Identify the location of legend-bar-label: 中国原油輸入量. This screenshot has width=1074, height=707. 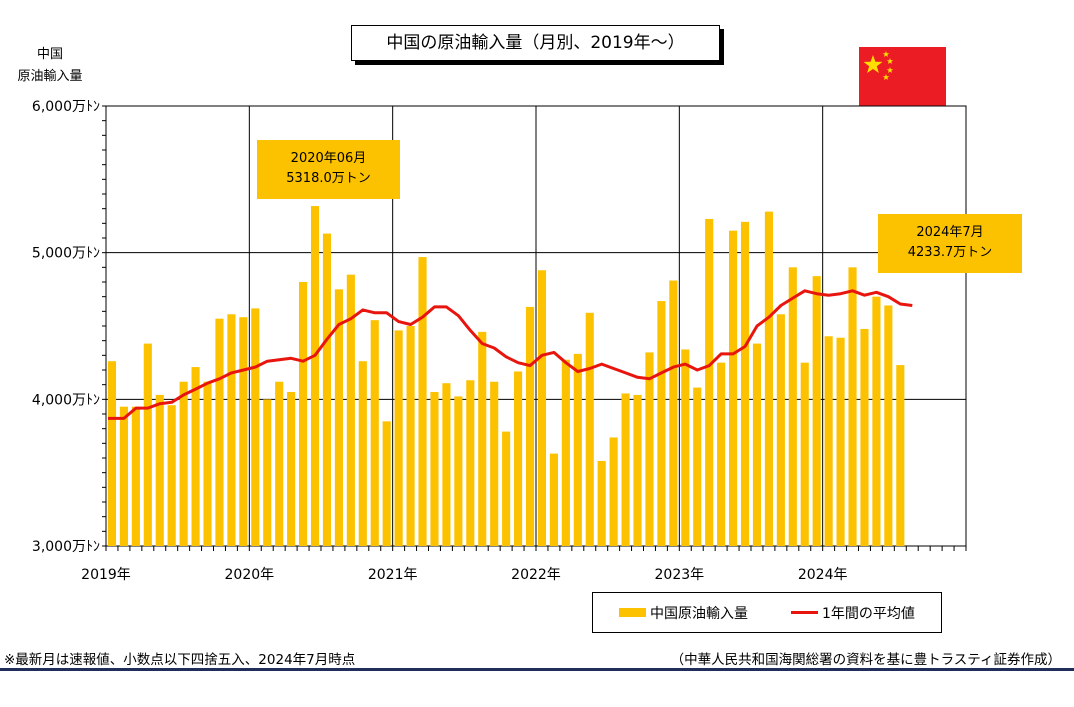
(699, 614).